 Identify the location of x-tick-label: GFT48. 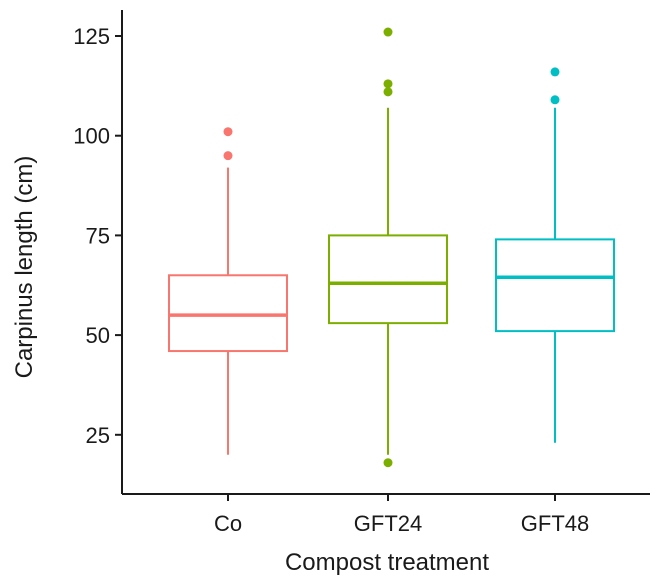
(555, 523).